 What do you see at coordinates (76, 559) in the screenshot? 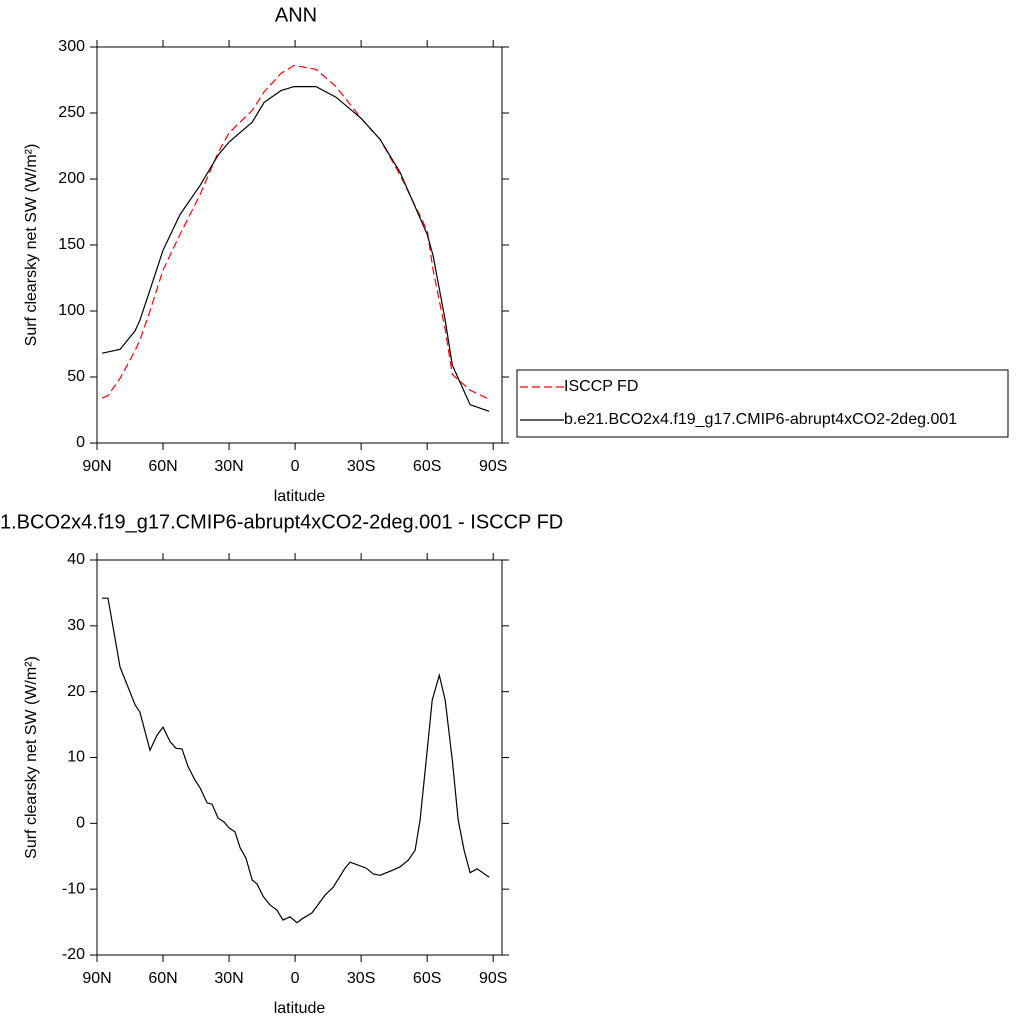
I see `y-tick-label: 40` at bounding box center [76, 559].